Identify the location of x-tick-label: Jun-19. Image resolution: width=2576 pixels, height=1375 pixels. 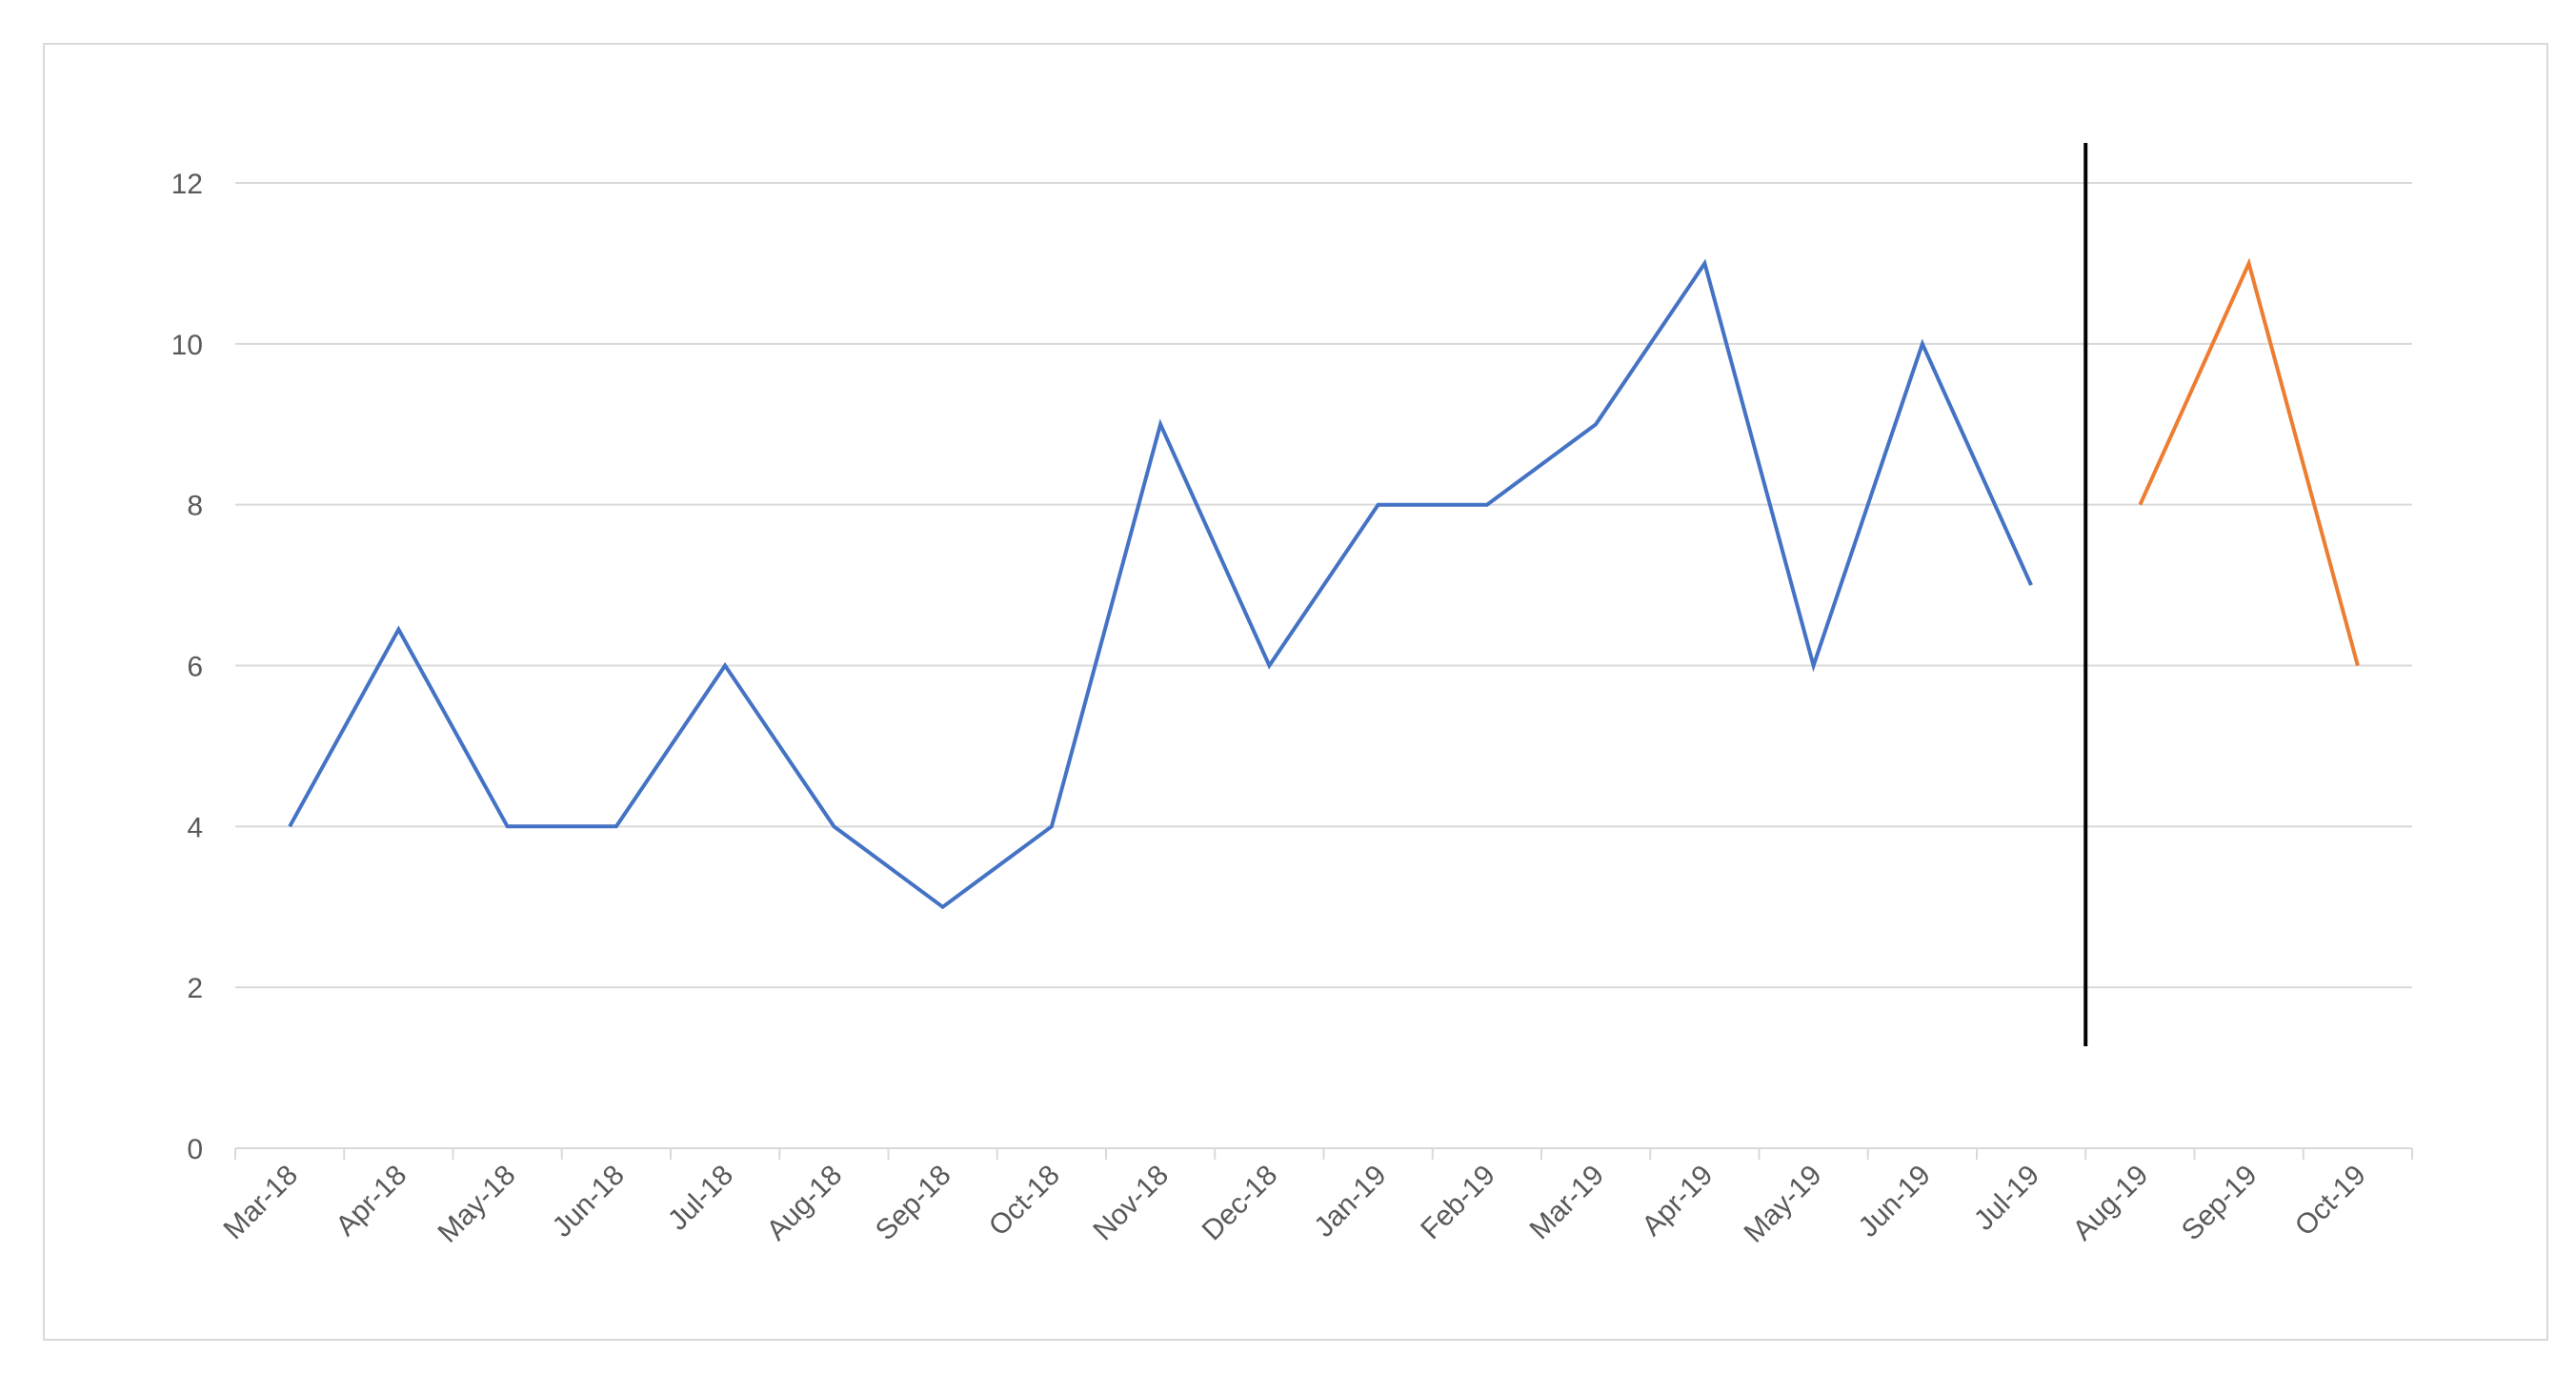
(1895, 1202).